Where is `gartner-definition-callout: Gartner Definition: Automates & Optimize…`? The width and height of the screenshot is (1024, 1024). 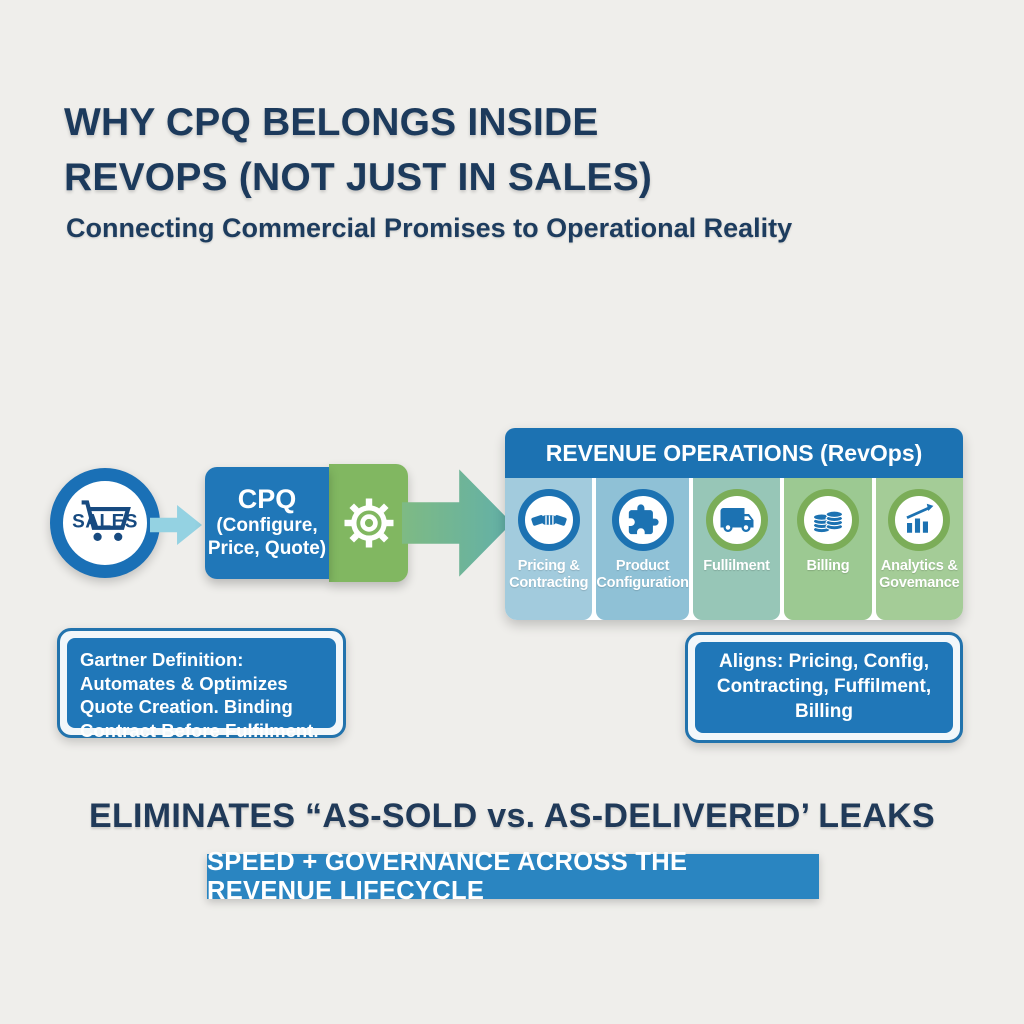 gartner-definition-callout: Gartner Definition: Automates & Optimize… is located at coordinates (201, 684).